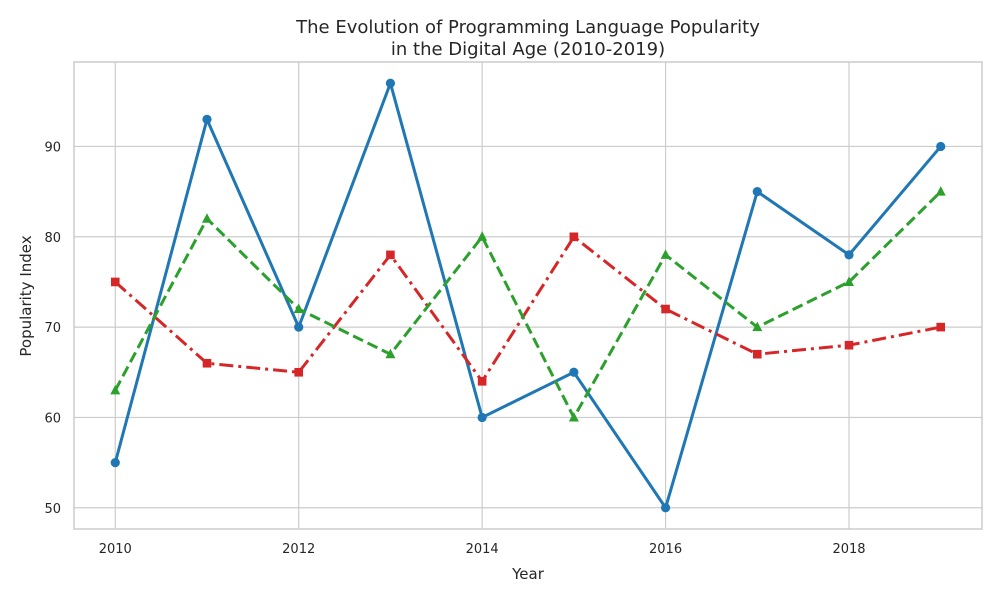 This screenshot has width=1000, height=600. What do you see at coordinates (52, 328) in the screenshot?
I see `y-tick-label: 70` at bounding box center [52, 328].